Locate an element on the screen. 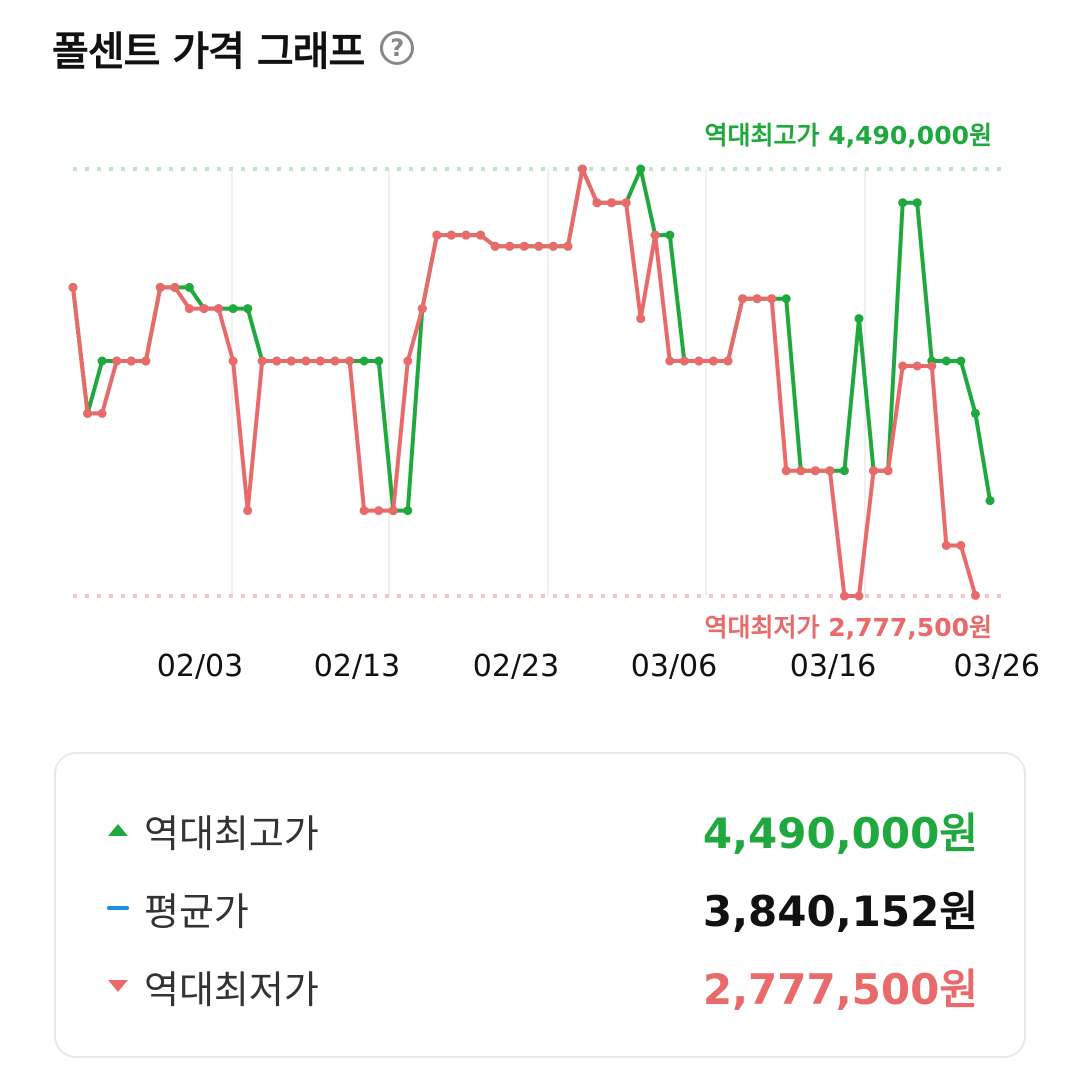 The width and height of the screenshot is (1080, 1076). x-tick-label-4: 03/16 is located at coordinates (833, 666).